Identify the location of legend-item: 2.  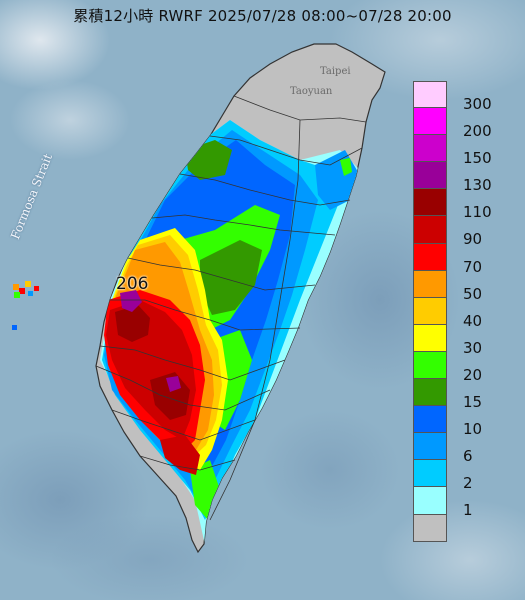
(462, 476).